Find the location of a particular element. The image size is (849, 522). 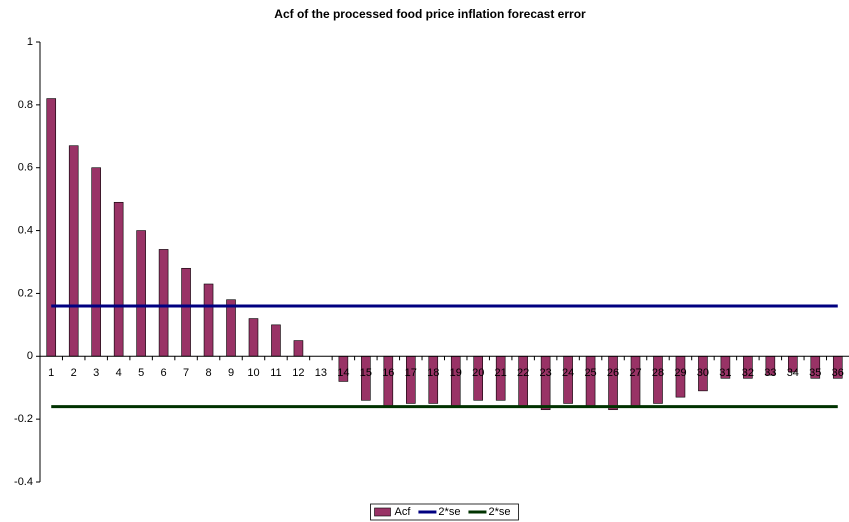

y-tick-label: 0 is located at coordinates (30, 356).